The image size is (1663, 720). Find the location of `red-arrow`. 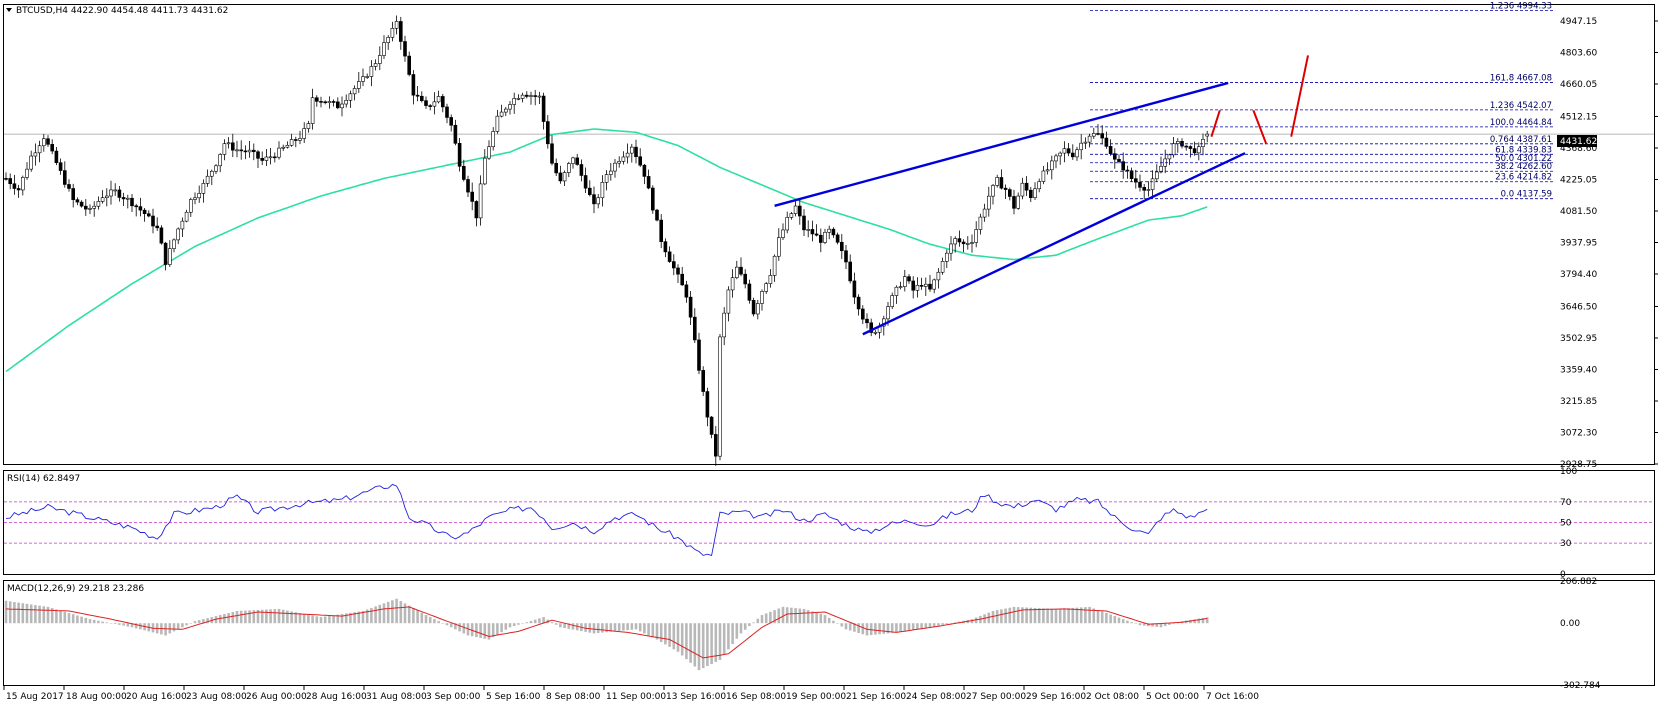

red-arrow is located at coordinates (1259, 126).